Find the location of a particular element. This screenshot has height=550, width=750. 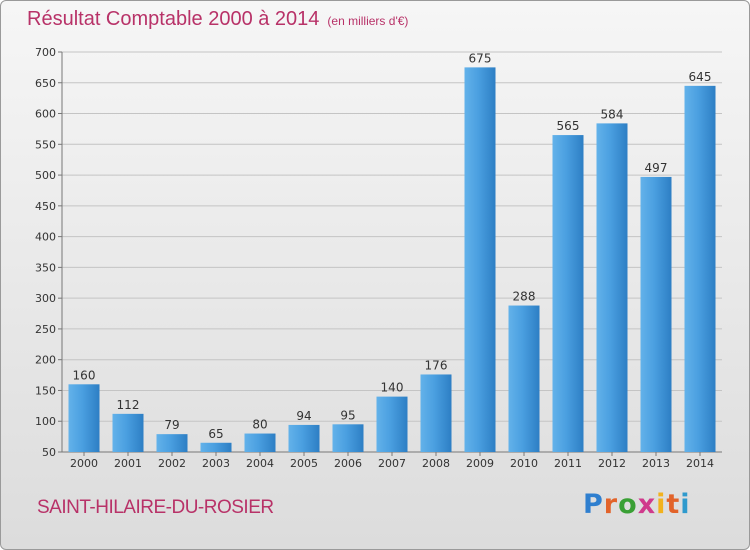

bar-value-label: 95 is located at coordinates (347, 415).